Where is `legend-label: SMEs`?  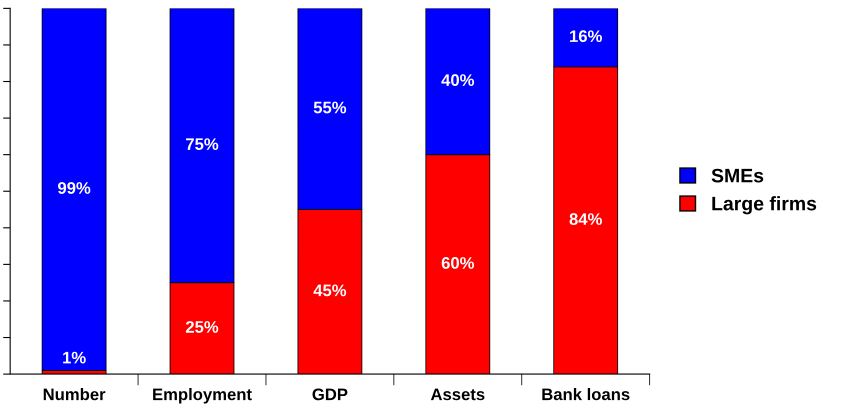
legend-label: SMEs is located at coordinates (738, 175).